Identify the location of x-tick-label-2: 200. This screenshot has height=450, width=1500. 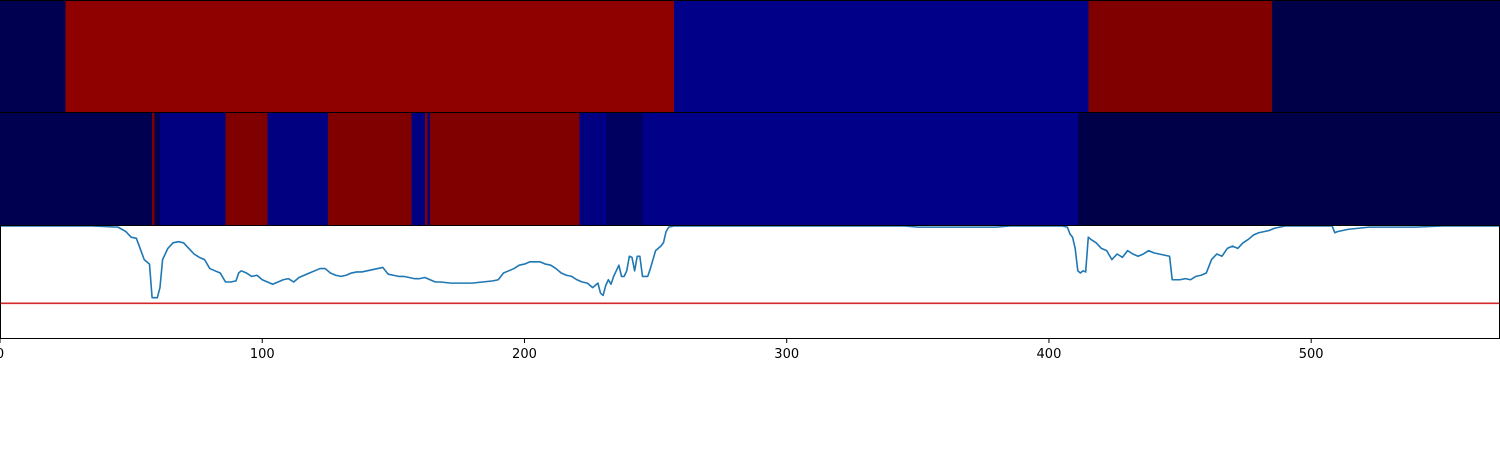
(524, 354).